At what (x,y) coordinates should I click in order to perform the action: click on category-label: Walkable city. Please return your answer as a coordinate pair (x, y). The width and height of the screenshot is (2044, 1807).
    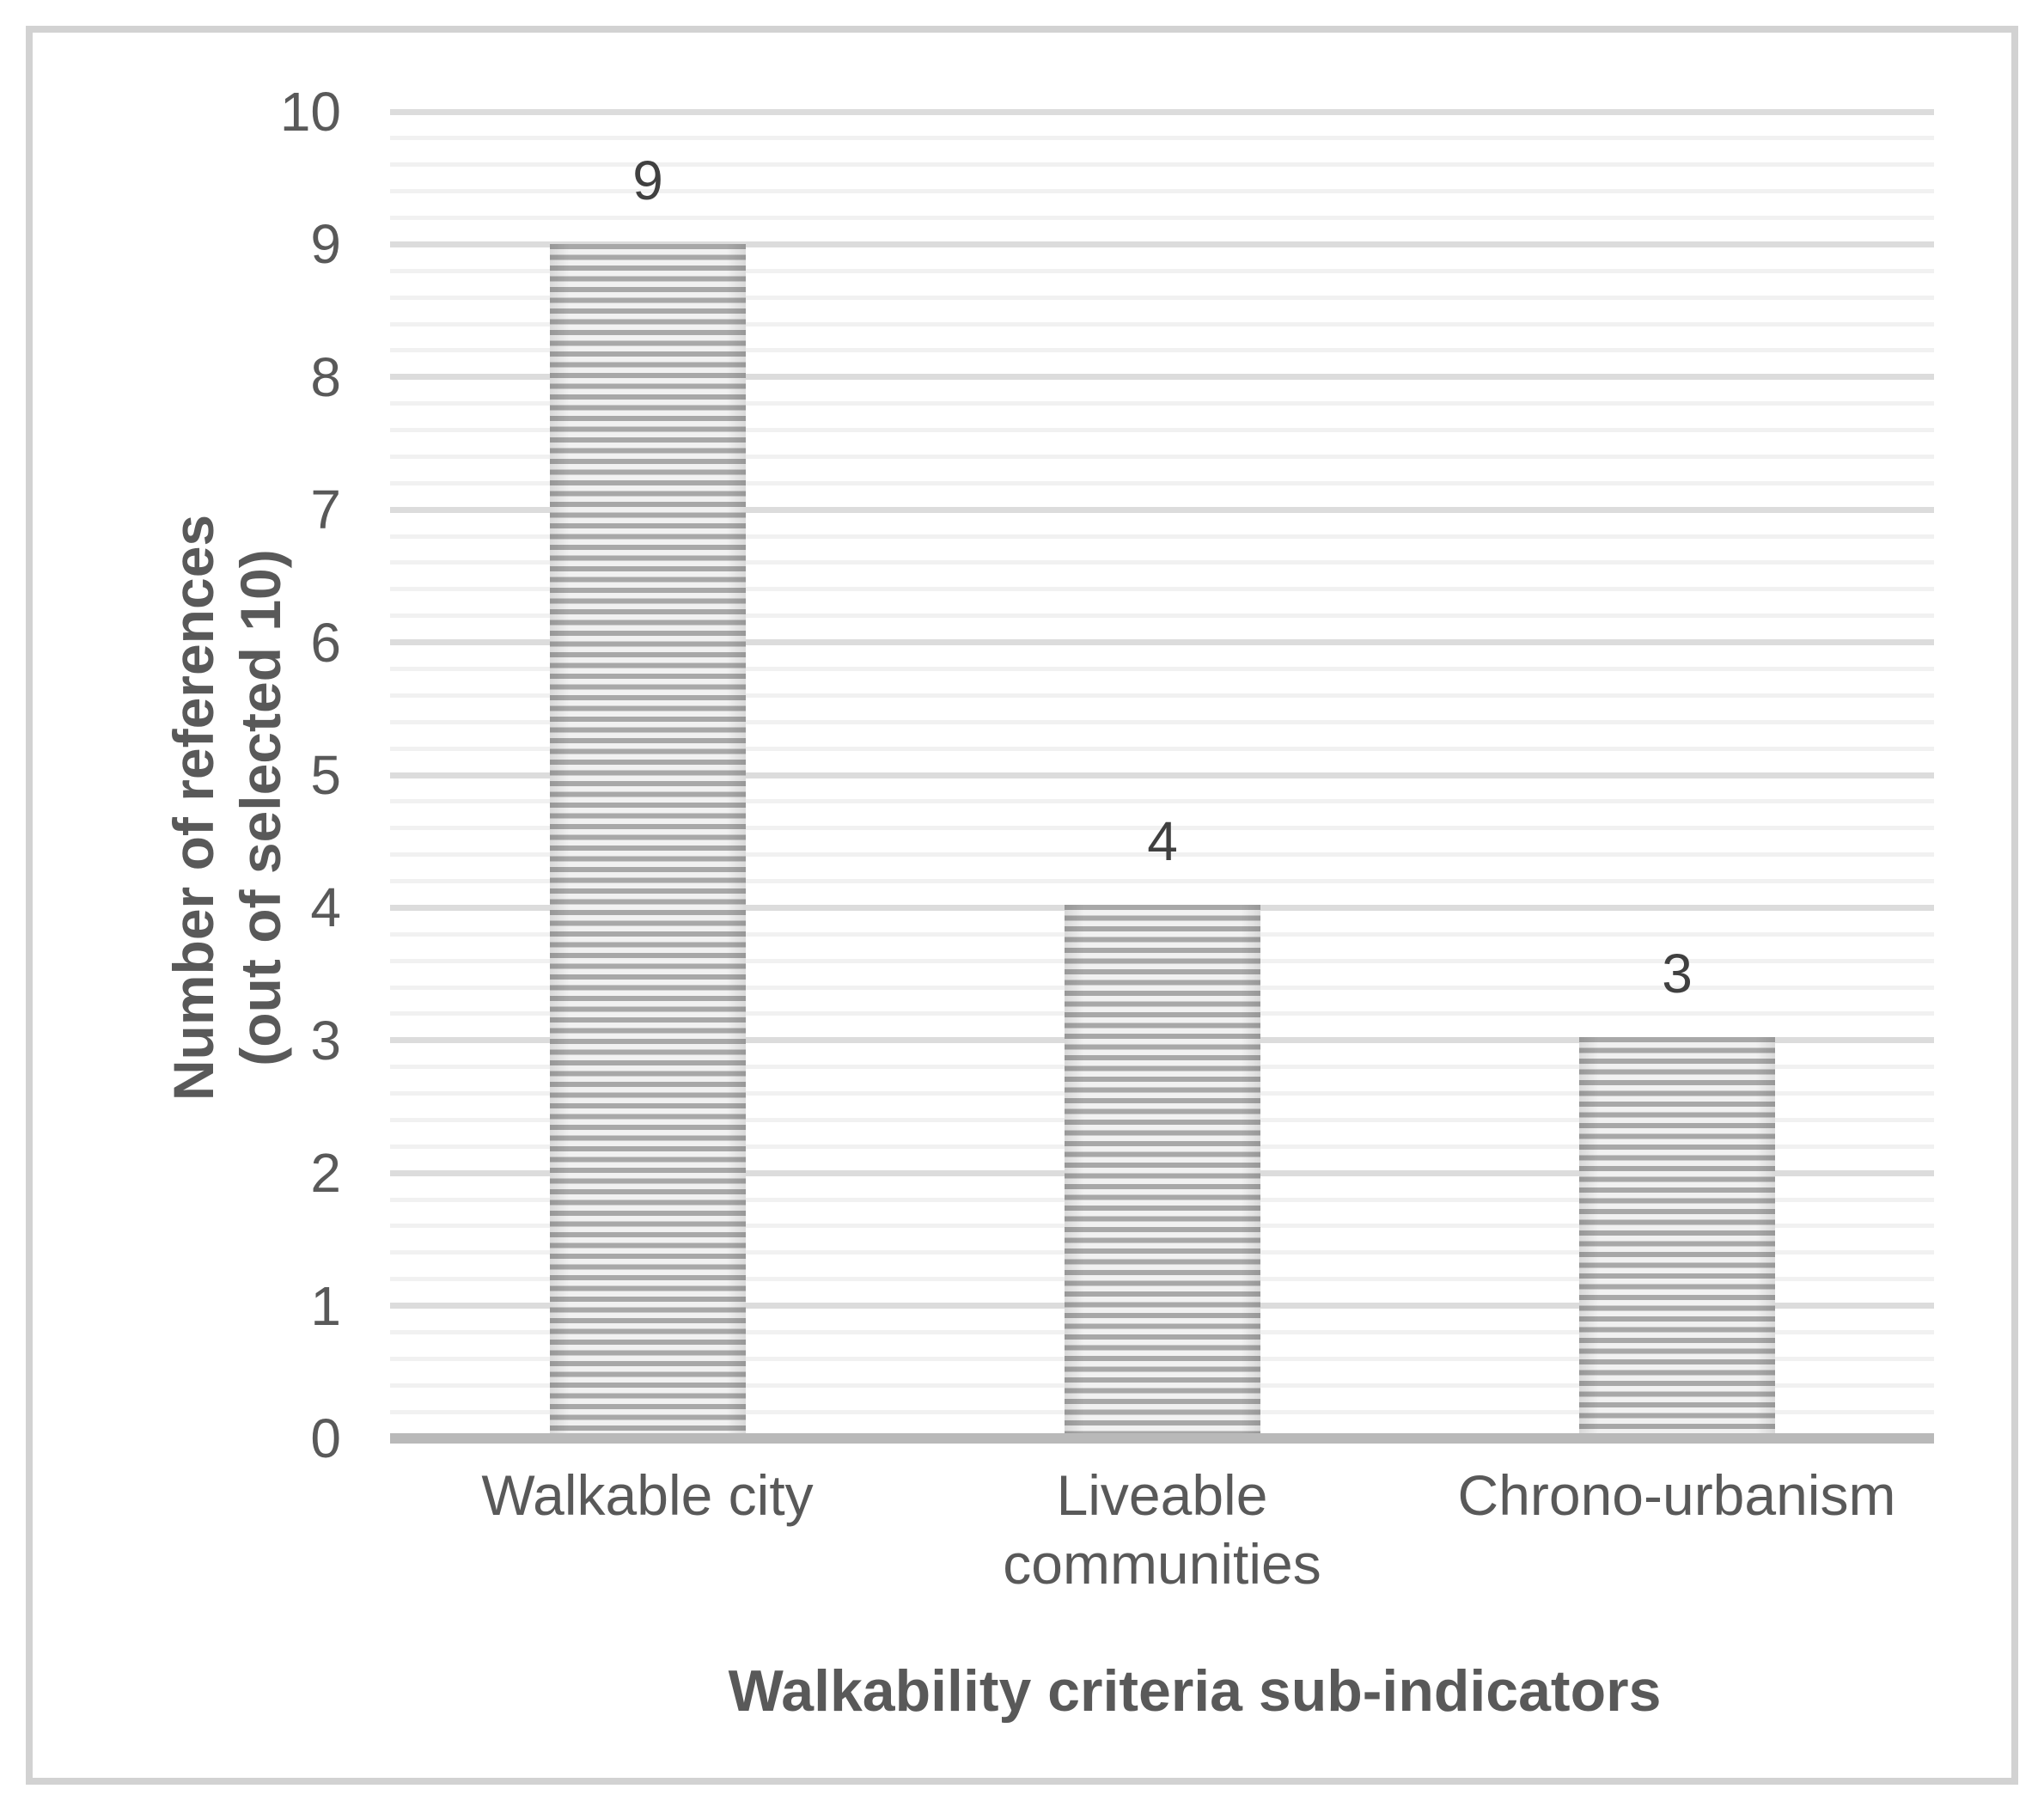
    Looking at the image, I should click on (647, 1495).